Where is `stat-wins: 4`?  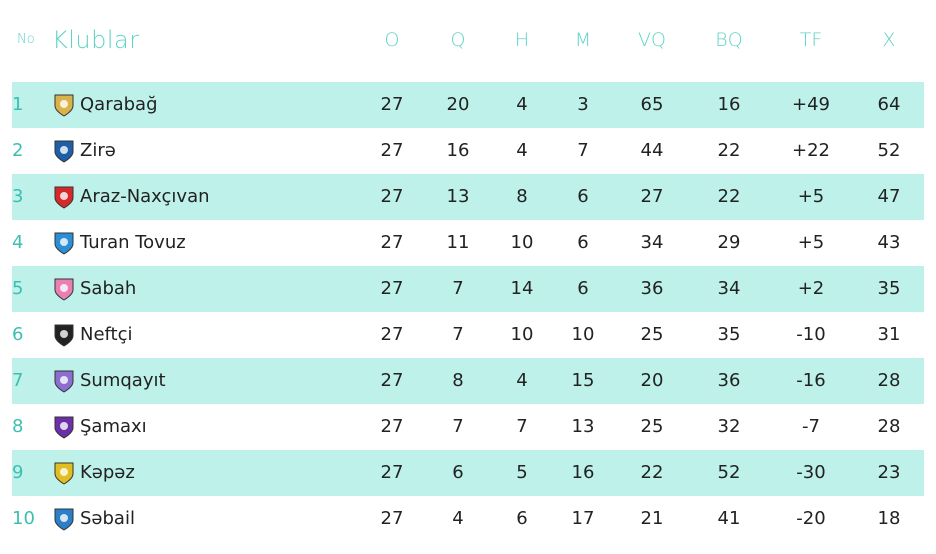
stat-wins: 4 is located at coordinates (458, 518).